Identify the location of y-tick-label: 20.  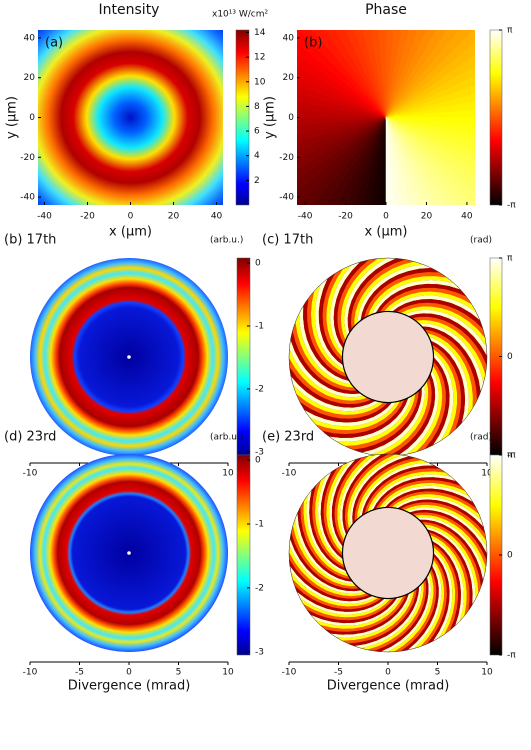
(30, 78).